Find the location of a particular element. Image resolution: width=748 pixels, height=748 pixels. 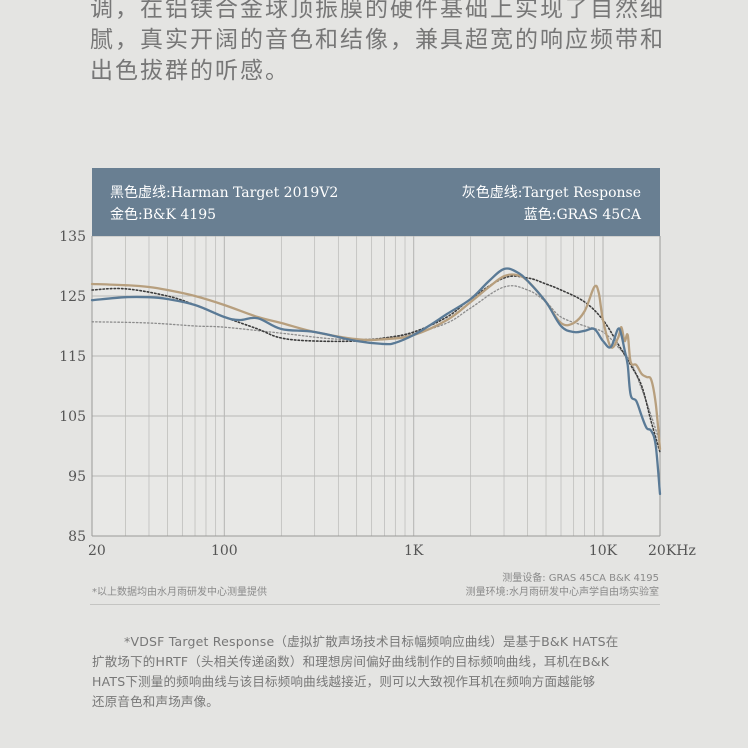

note-line: 还原音色和声场声像。 is located at coordinates (156, 701).